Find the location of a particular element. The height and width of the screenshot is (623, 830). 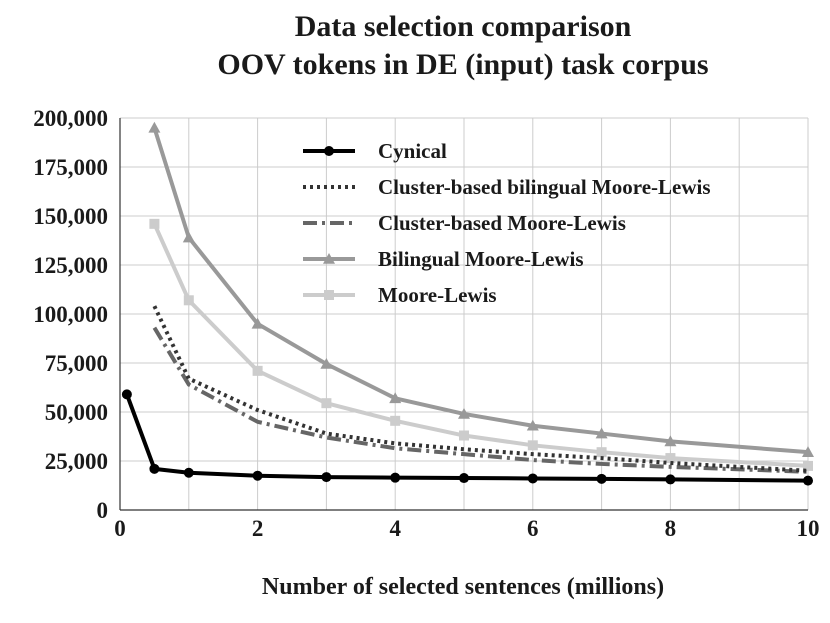

x-tick-label: 2 is located at coordinates (258, 528).